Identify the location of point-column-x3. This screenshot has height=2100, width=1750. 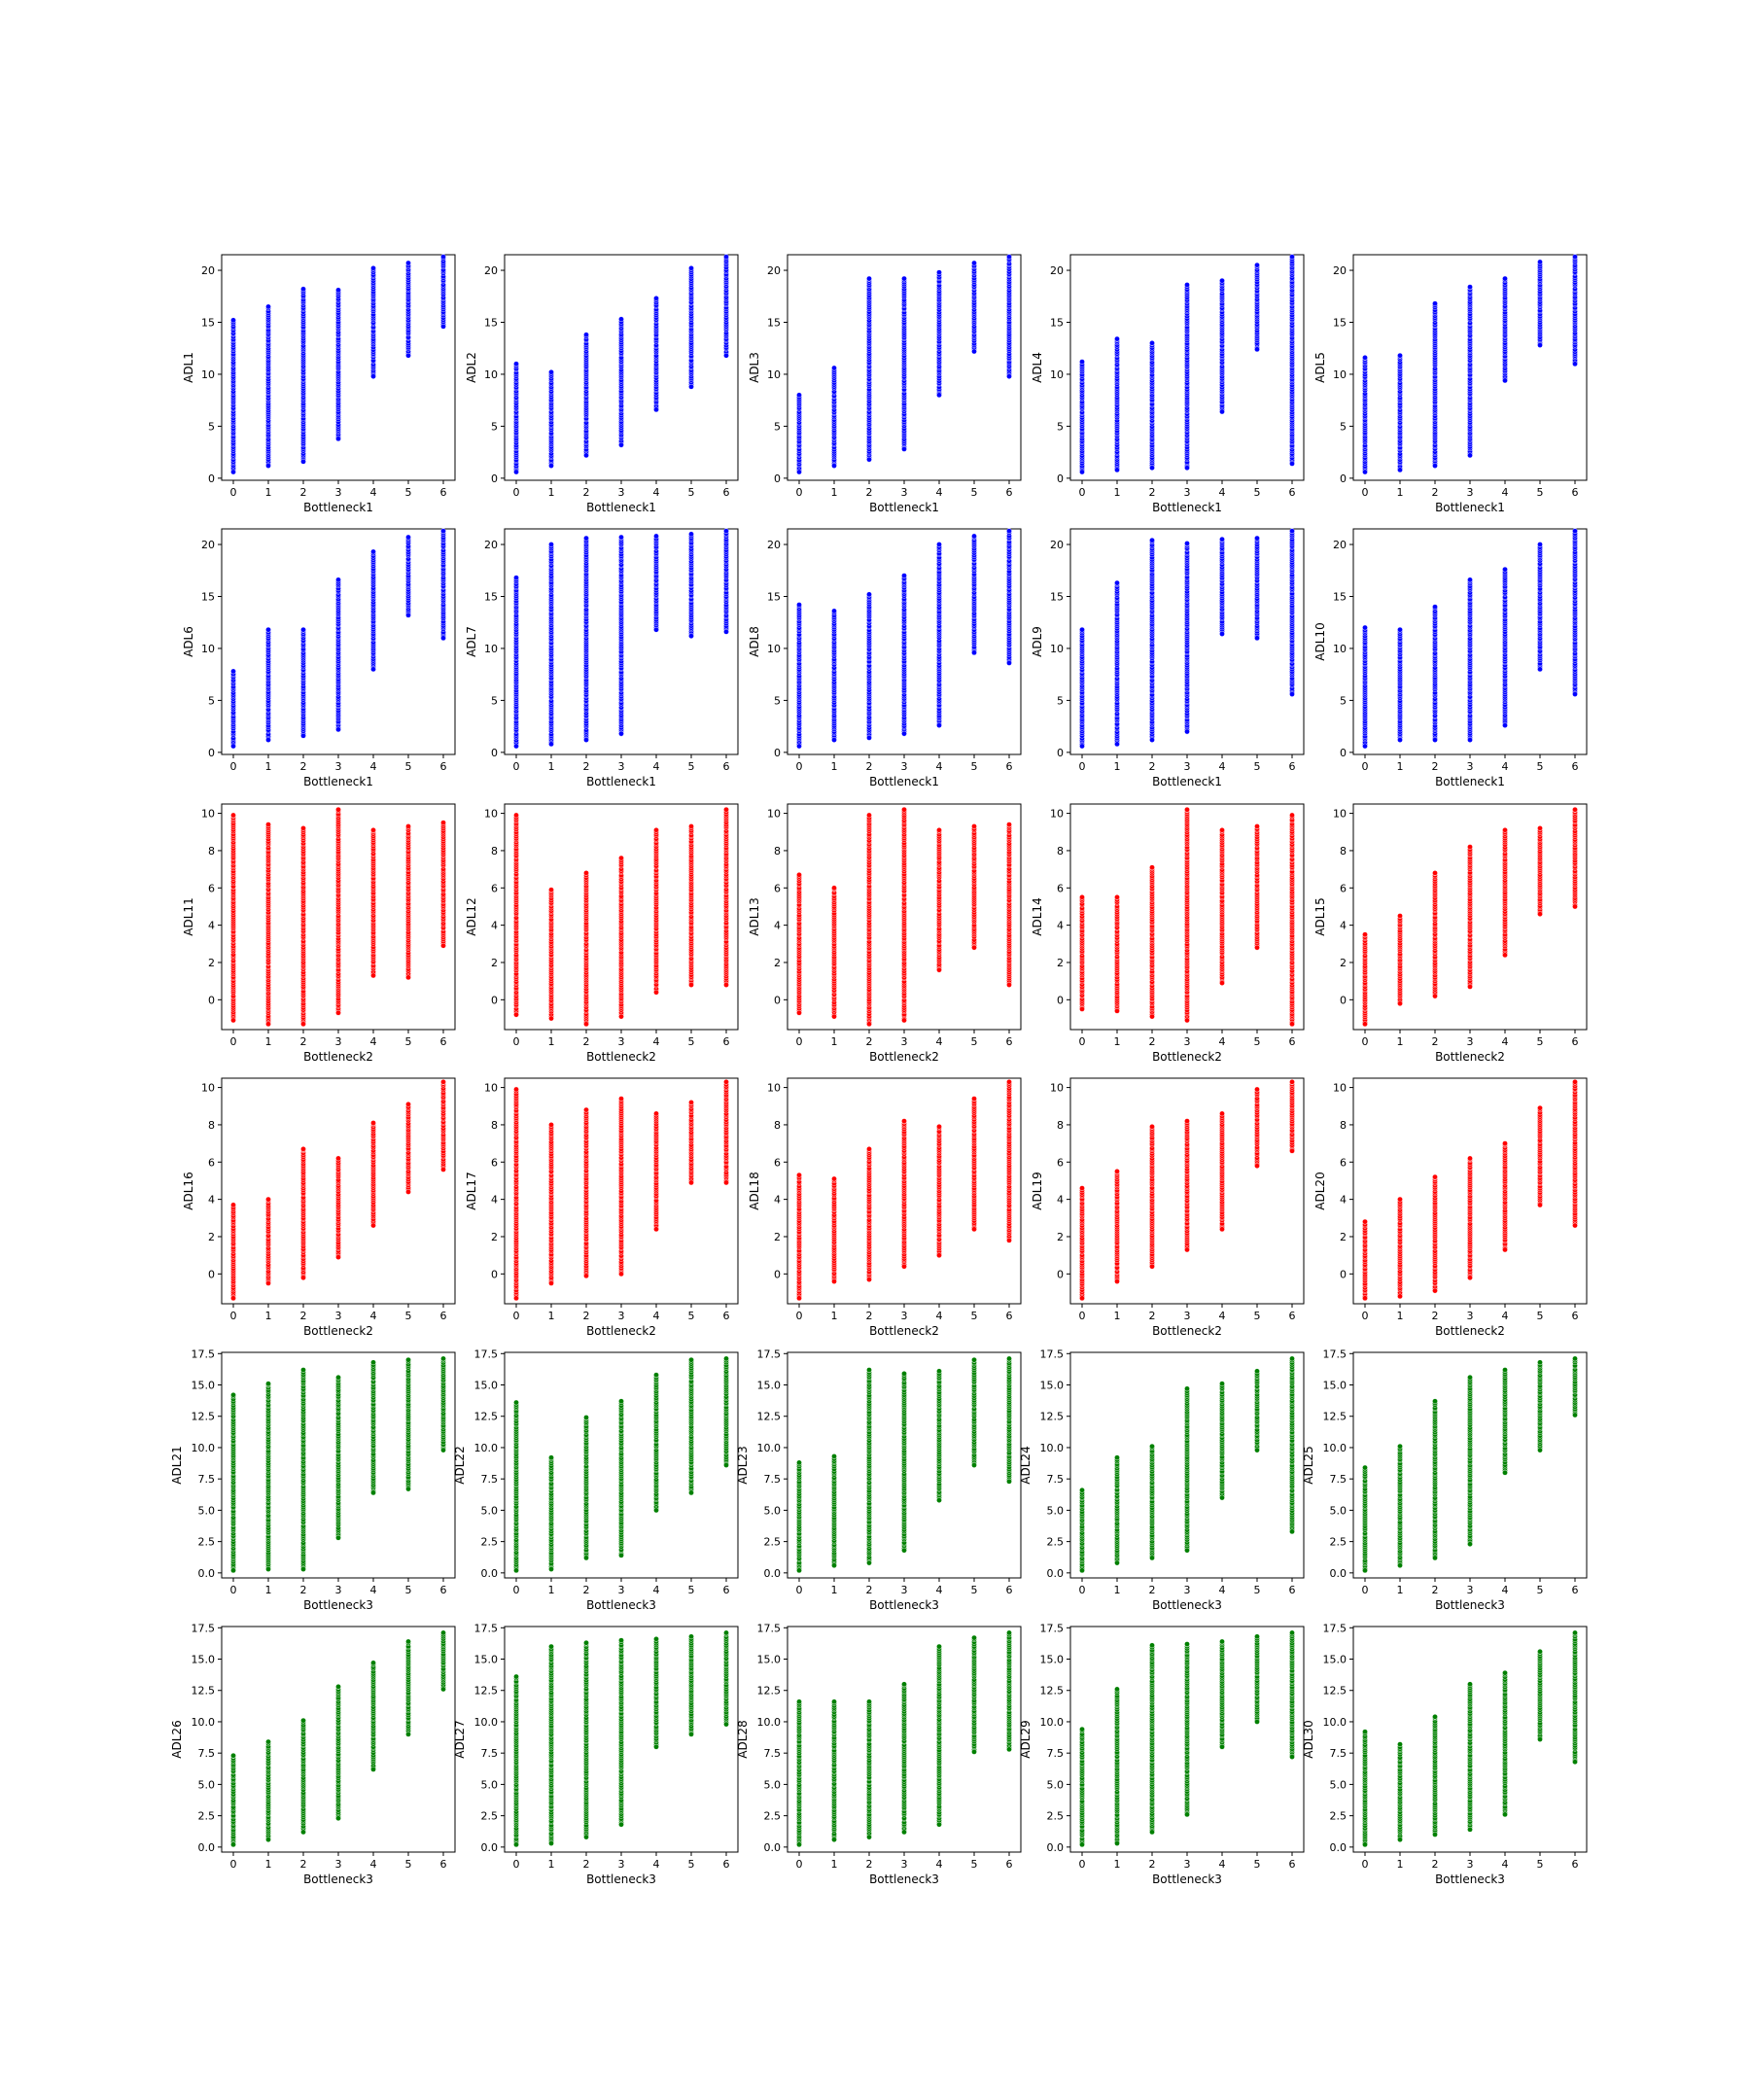
(338, 364).